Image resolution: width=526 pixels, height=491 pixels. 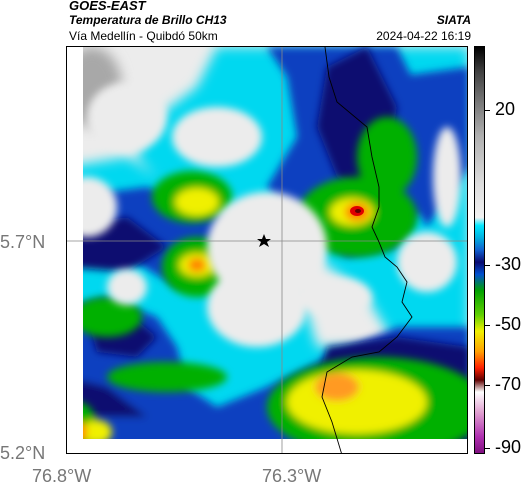 I want to click on longitude-label-76.8: 76.8°W, so click(x=62, y=476).